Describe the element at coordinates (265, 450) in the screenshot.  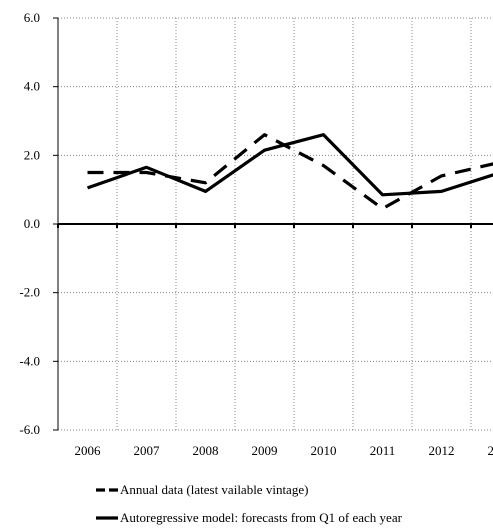
I see `x-tick-label: 2009` at that location.